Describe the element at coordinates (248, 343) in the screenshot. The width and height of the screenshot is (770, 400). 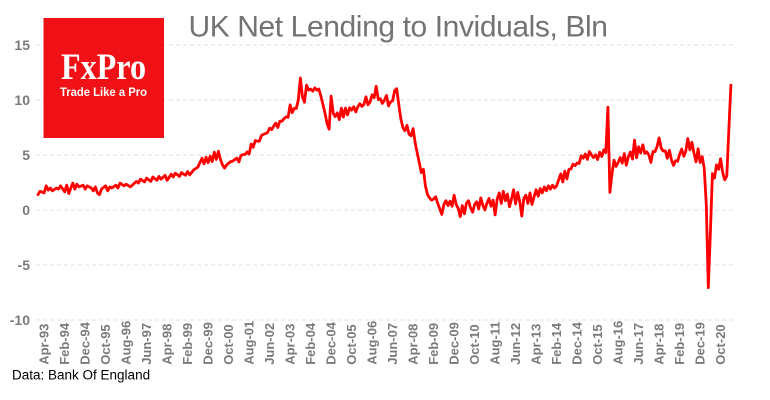
I see `svg-text: Aug-01` at that location.